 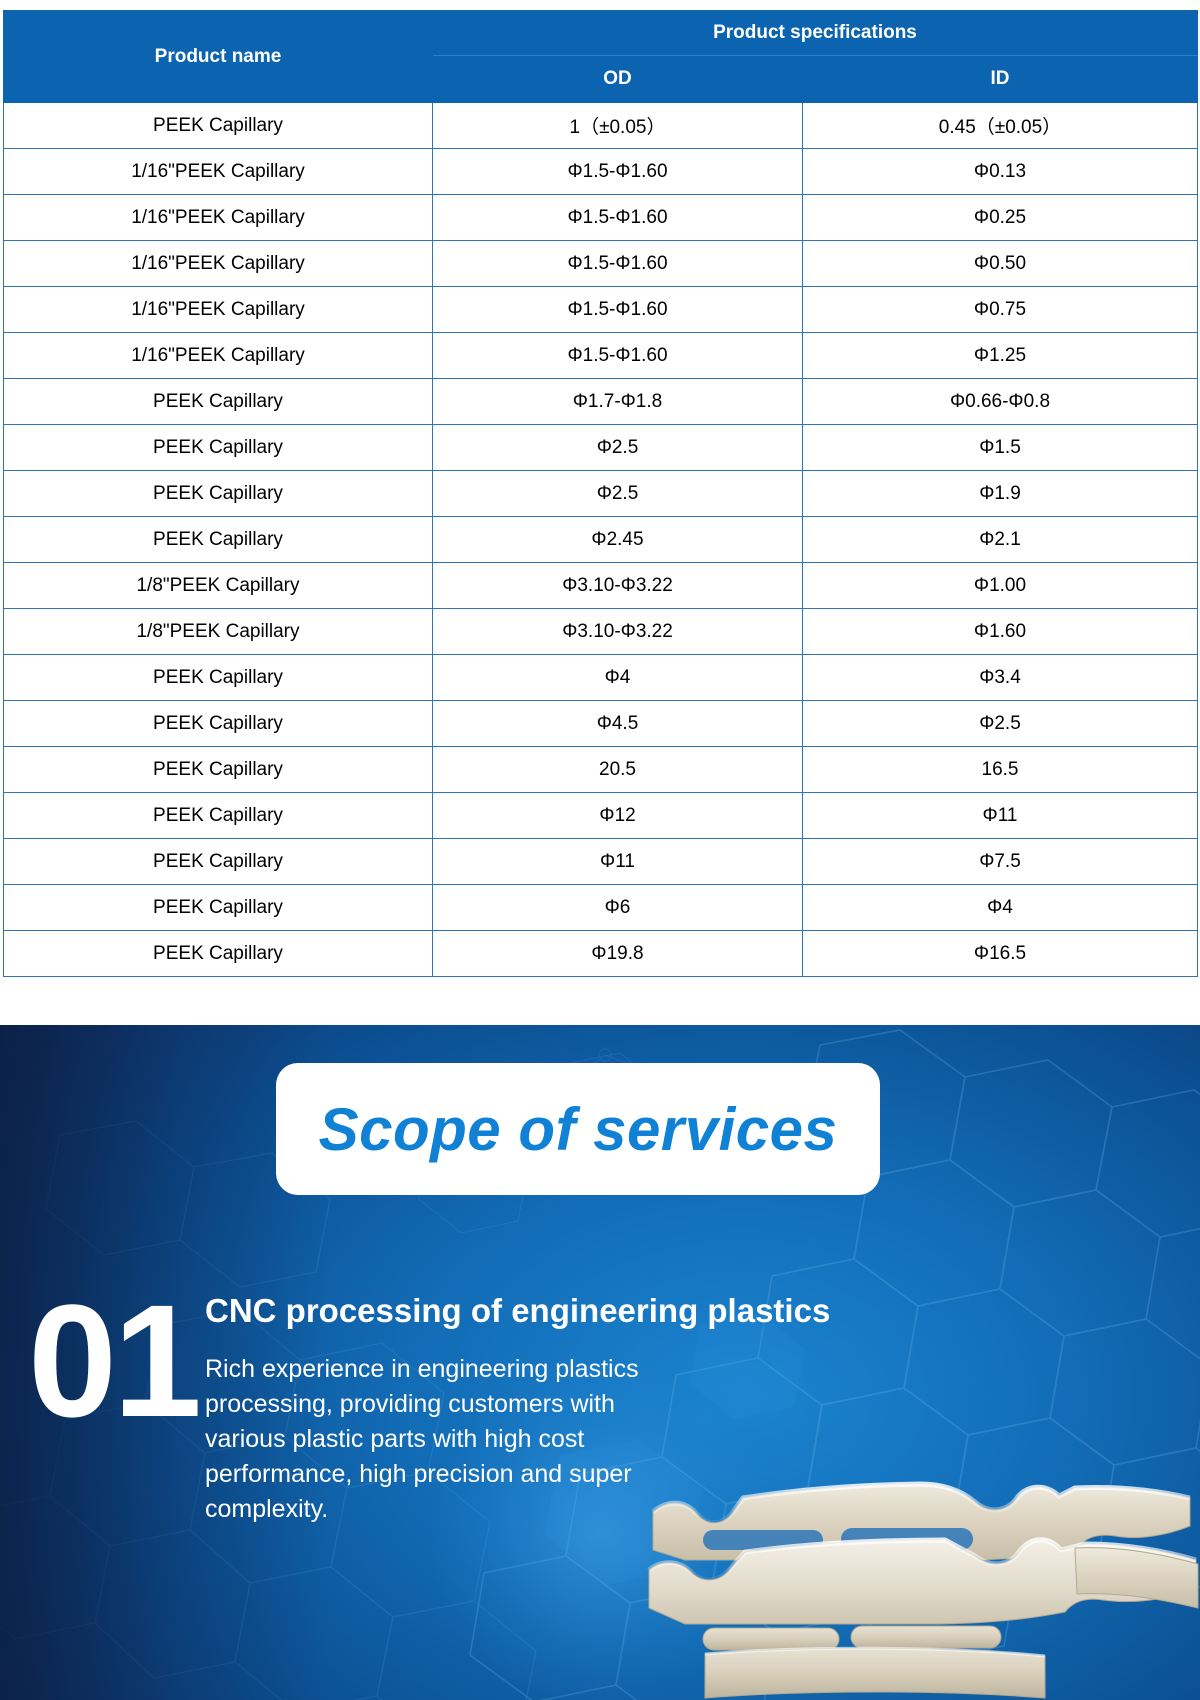 I want to click on column-header-od: OD, so click(x=617, y=79).